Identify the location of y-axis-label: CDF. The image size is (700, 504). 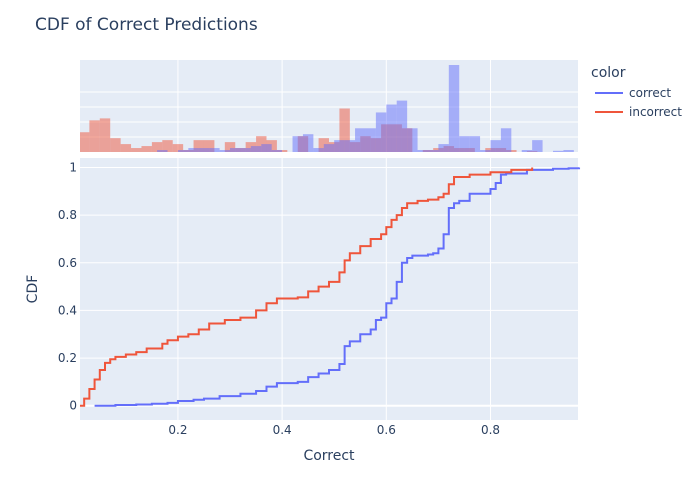
(33, 289).